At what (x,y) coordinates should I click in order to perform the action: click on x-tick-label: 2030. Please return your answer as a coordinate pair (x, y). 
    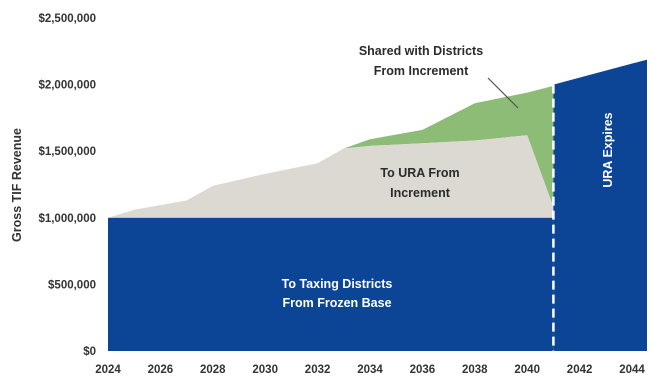
    Looking at the image, I should click on (265, 370).